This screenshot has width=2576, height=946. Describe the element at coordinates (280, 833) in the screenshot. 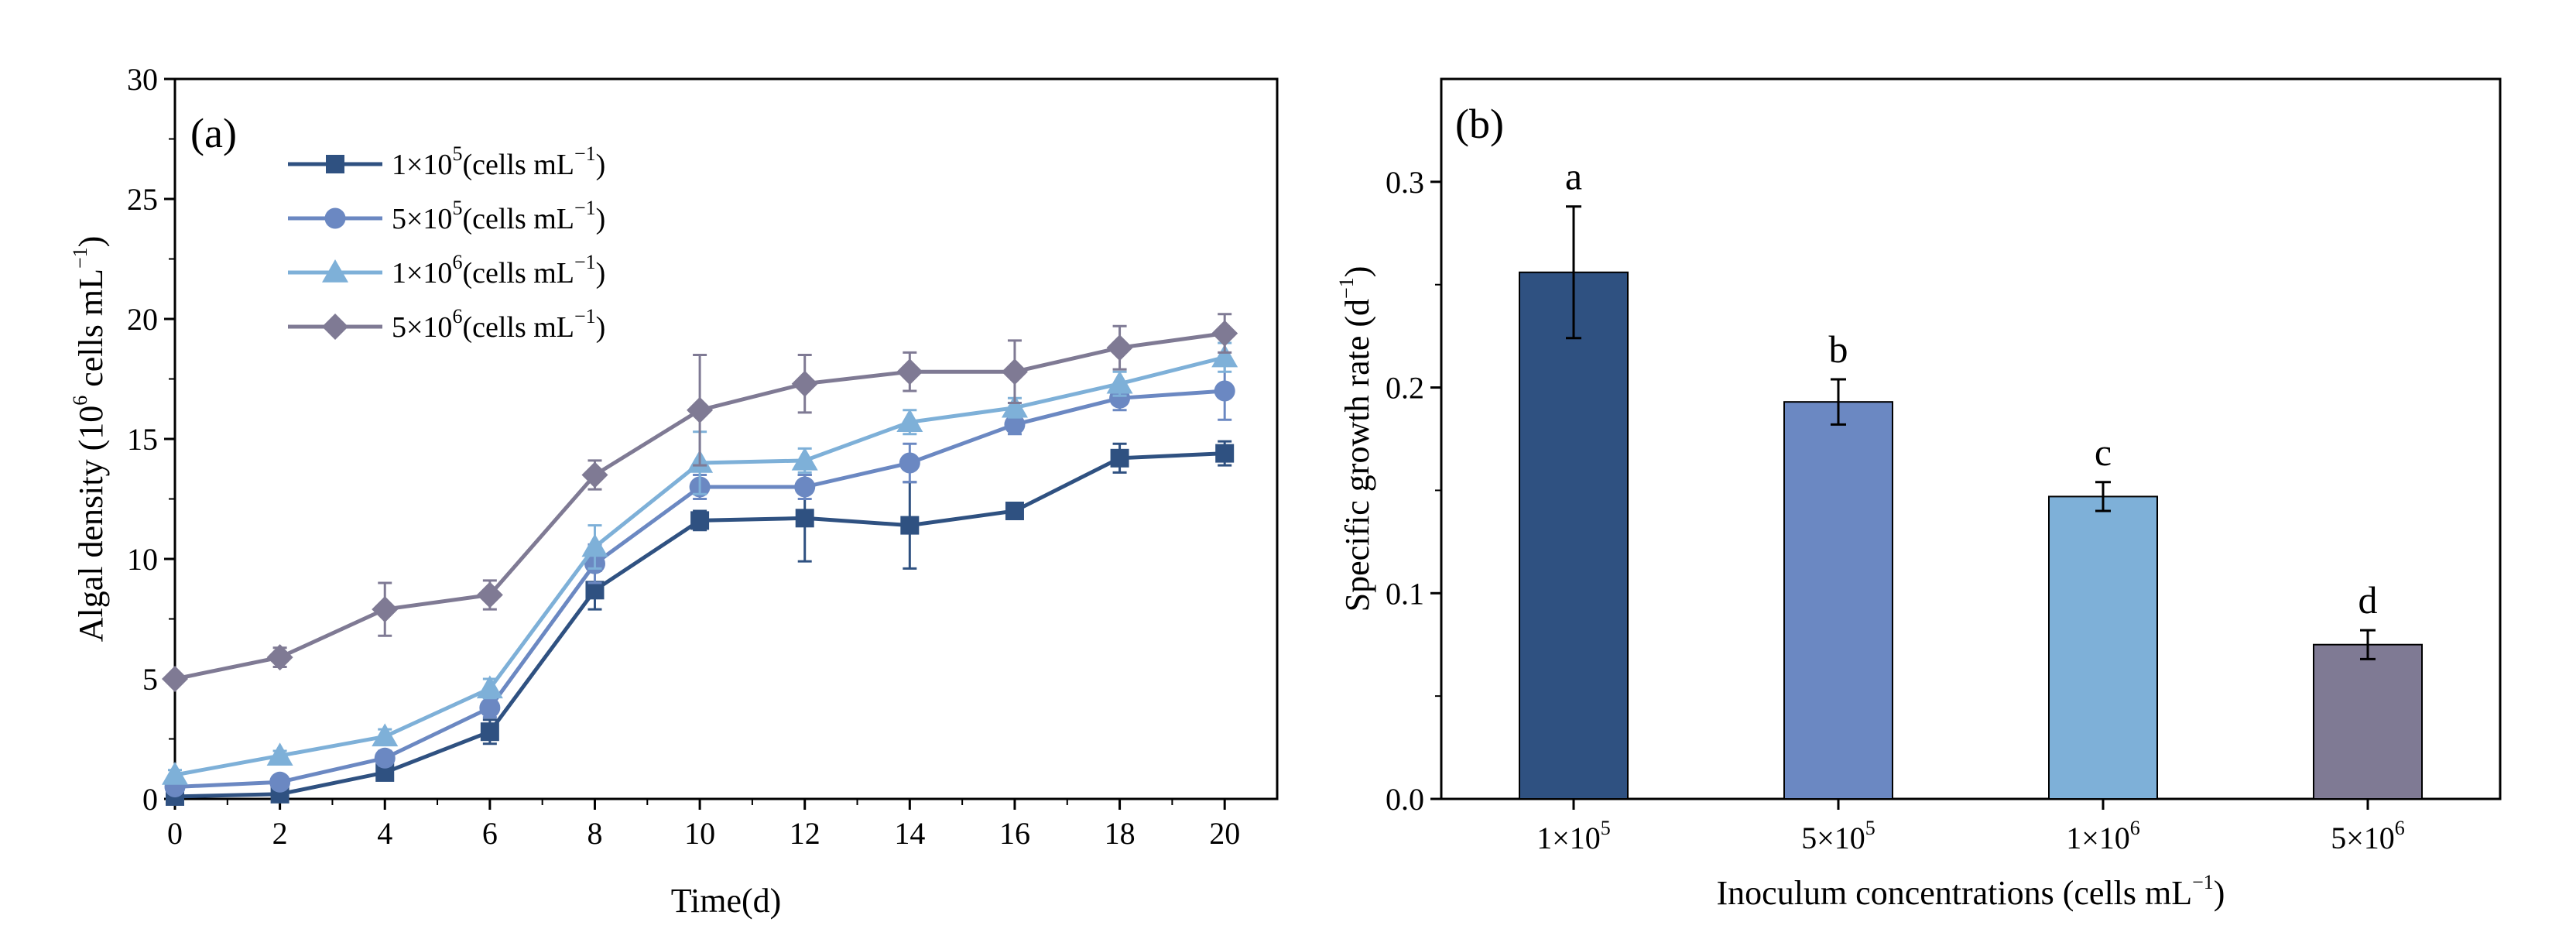

I see `x-tick-label-a: 2` at that location.